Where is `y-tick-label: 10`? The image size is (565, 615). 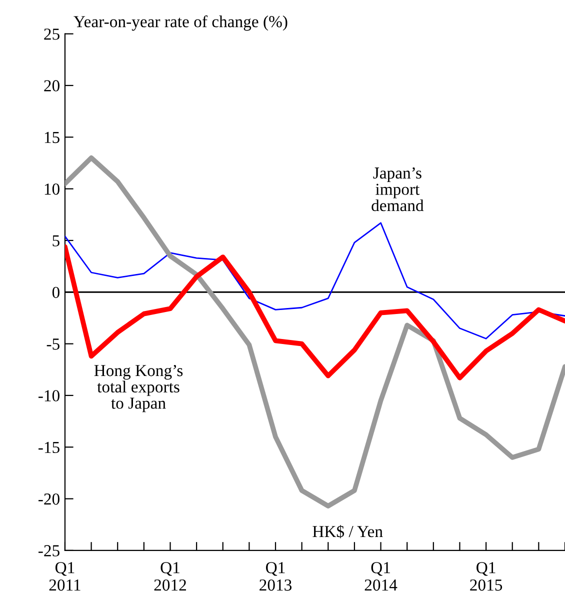
y-tick-label: 10 is located at coordinates (52, 189).